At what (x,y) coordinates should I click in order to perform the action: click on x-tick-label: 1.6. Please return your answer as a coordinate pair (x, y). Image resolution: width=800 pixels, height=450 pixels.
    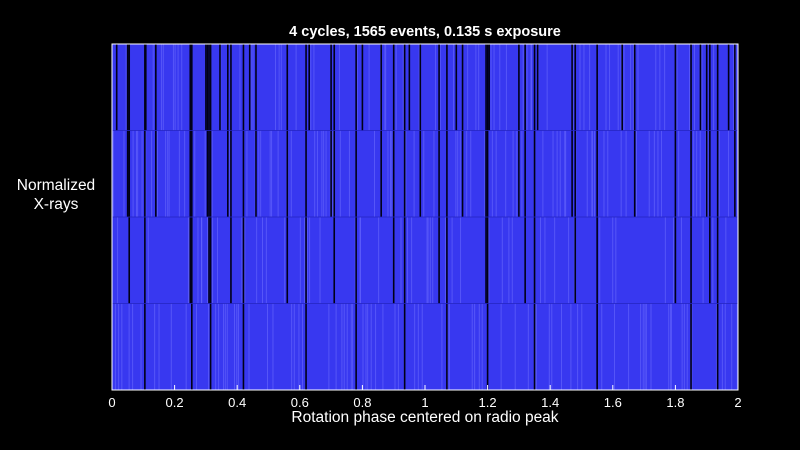
    Looking at the image, I should click on (613, 402).